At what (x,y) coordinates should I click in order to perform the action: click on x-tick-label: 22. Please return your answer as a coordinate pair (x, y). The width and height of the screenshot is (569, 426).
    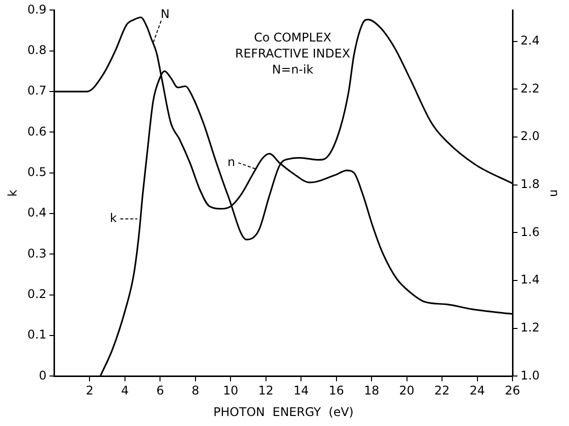
    Looking at the image, I should click on (442, 391).